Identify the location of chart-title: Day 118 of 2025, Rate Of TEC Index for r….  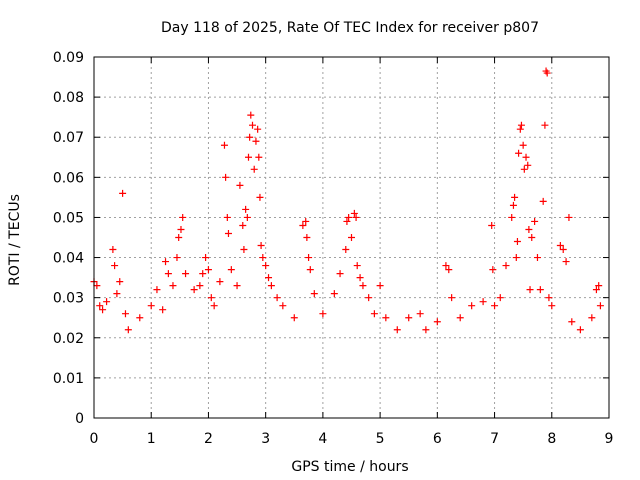
(350, 28).